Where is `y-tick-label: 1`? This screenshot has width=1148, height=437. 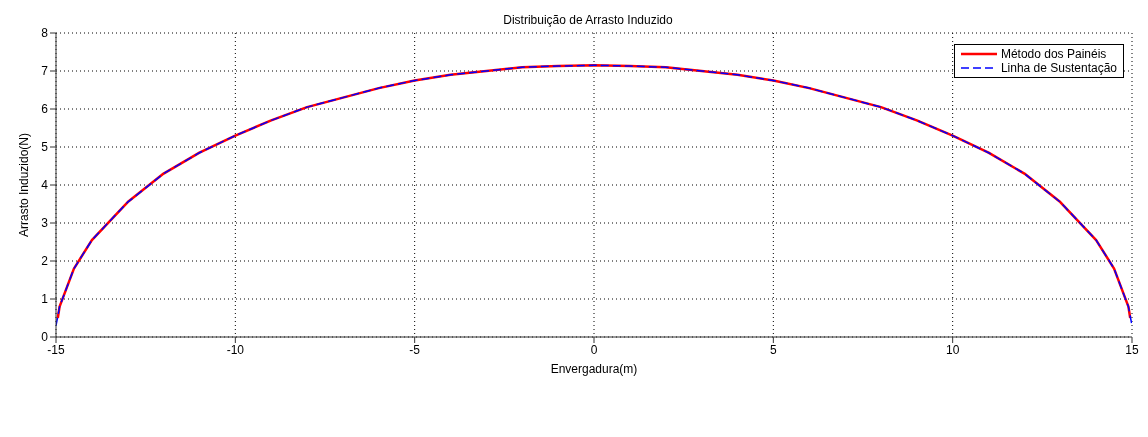
y-tick-label: 1 is located at coordinates (45, 299).